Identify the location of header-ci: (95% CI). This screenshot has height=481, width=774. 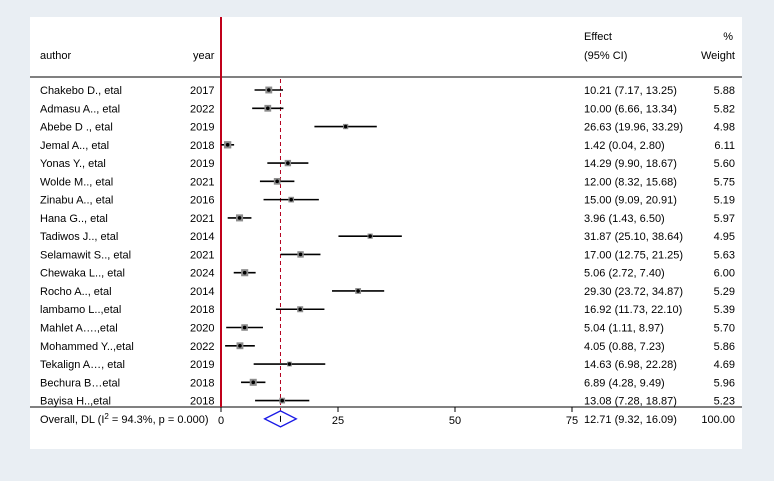
(605, 56).